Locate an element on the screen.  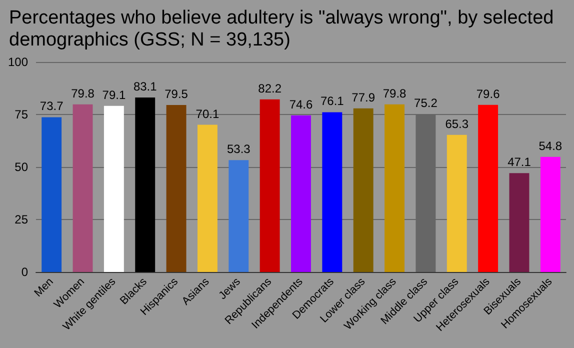
data-label: 76.1 is located at coordinates (332, 101).